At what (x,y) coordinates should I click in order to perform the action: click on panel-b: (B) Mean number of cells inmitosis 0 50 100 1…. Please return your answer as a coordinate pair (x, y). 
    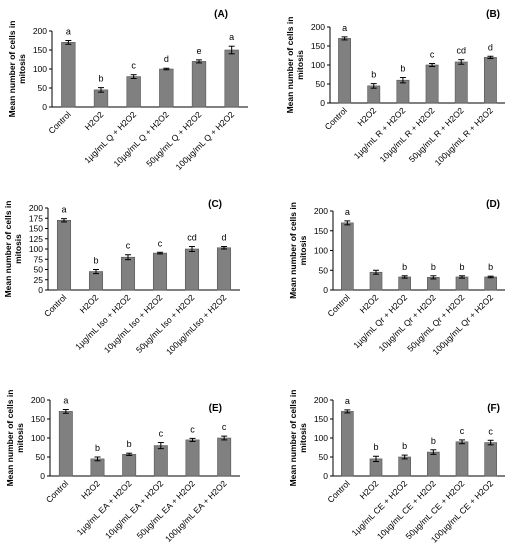
    Looking at the image, I should click on (395, 88).